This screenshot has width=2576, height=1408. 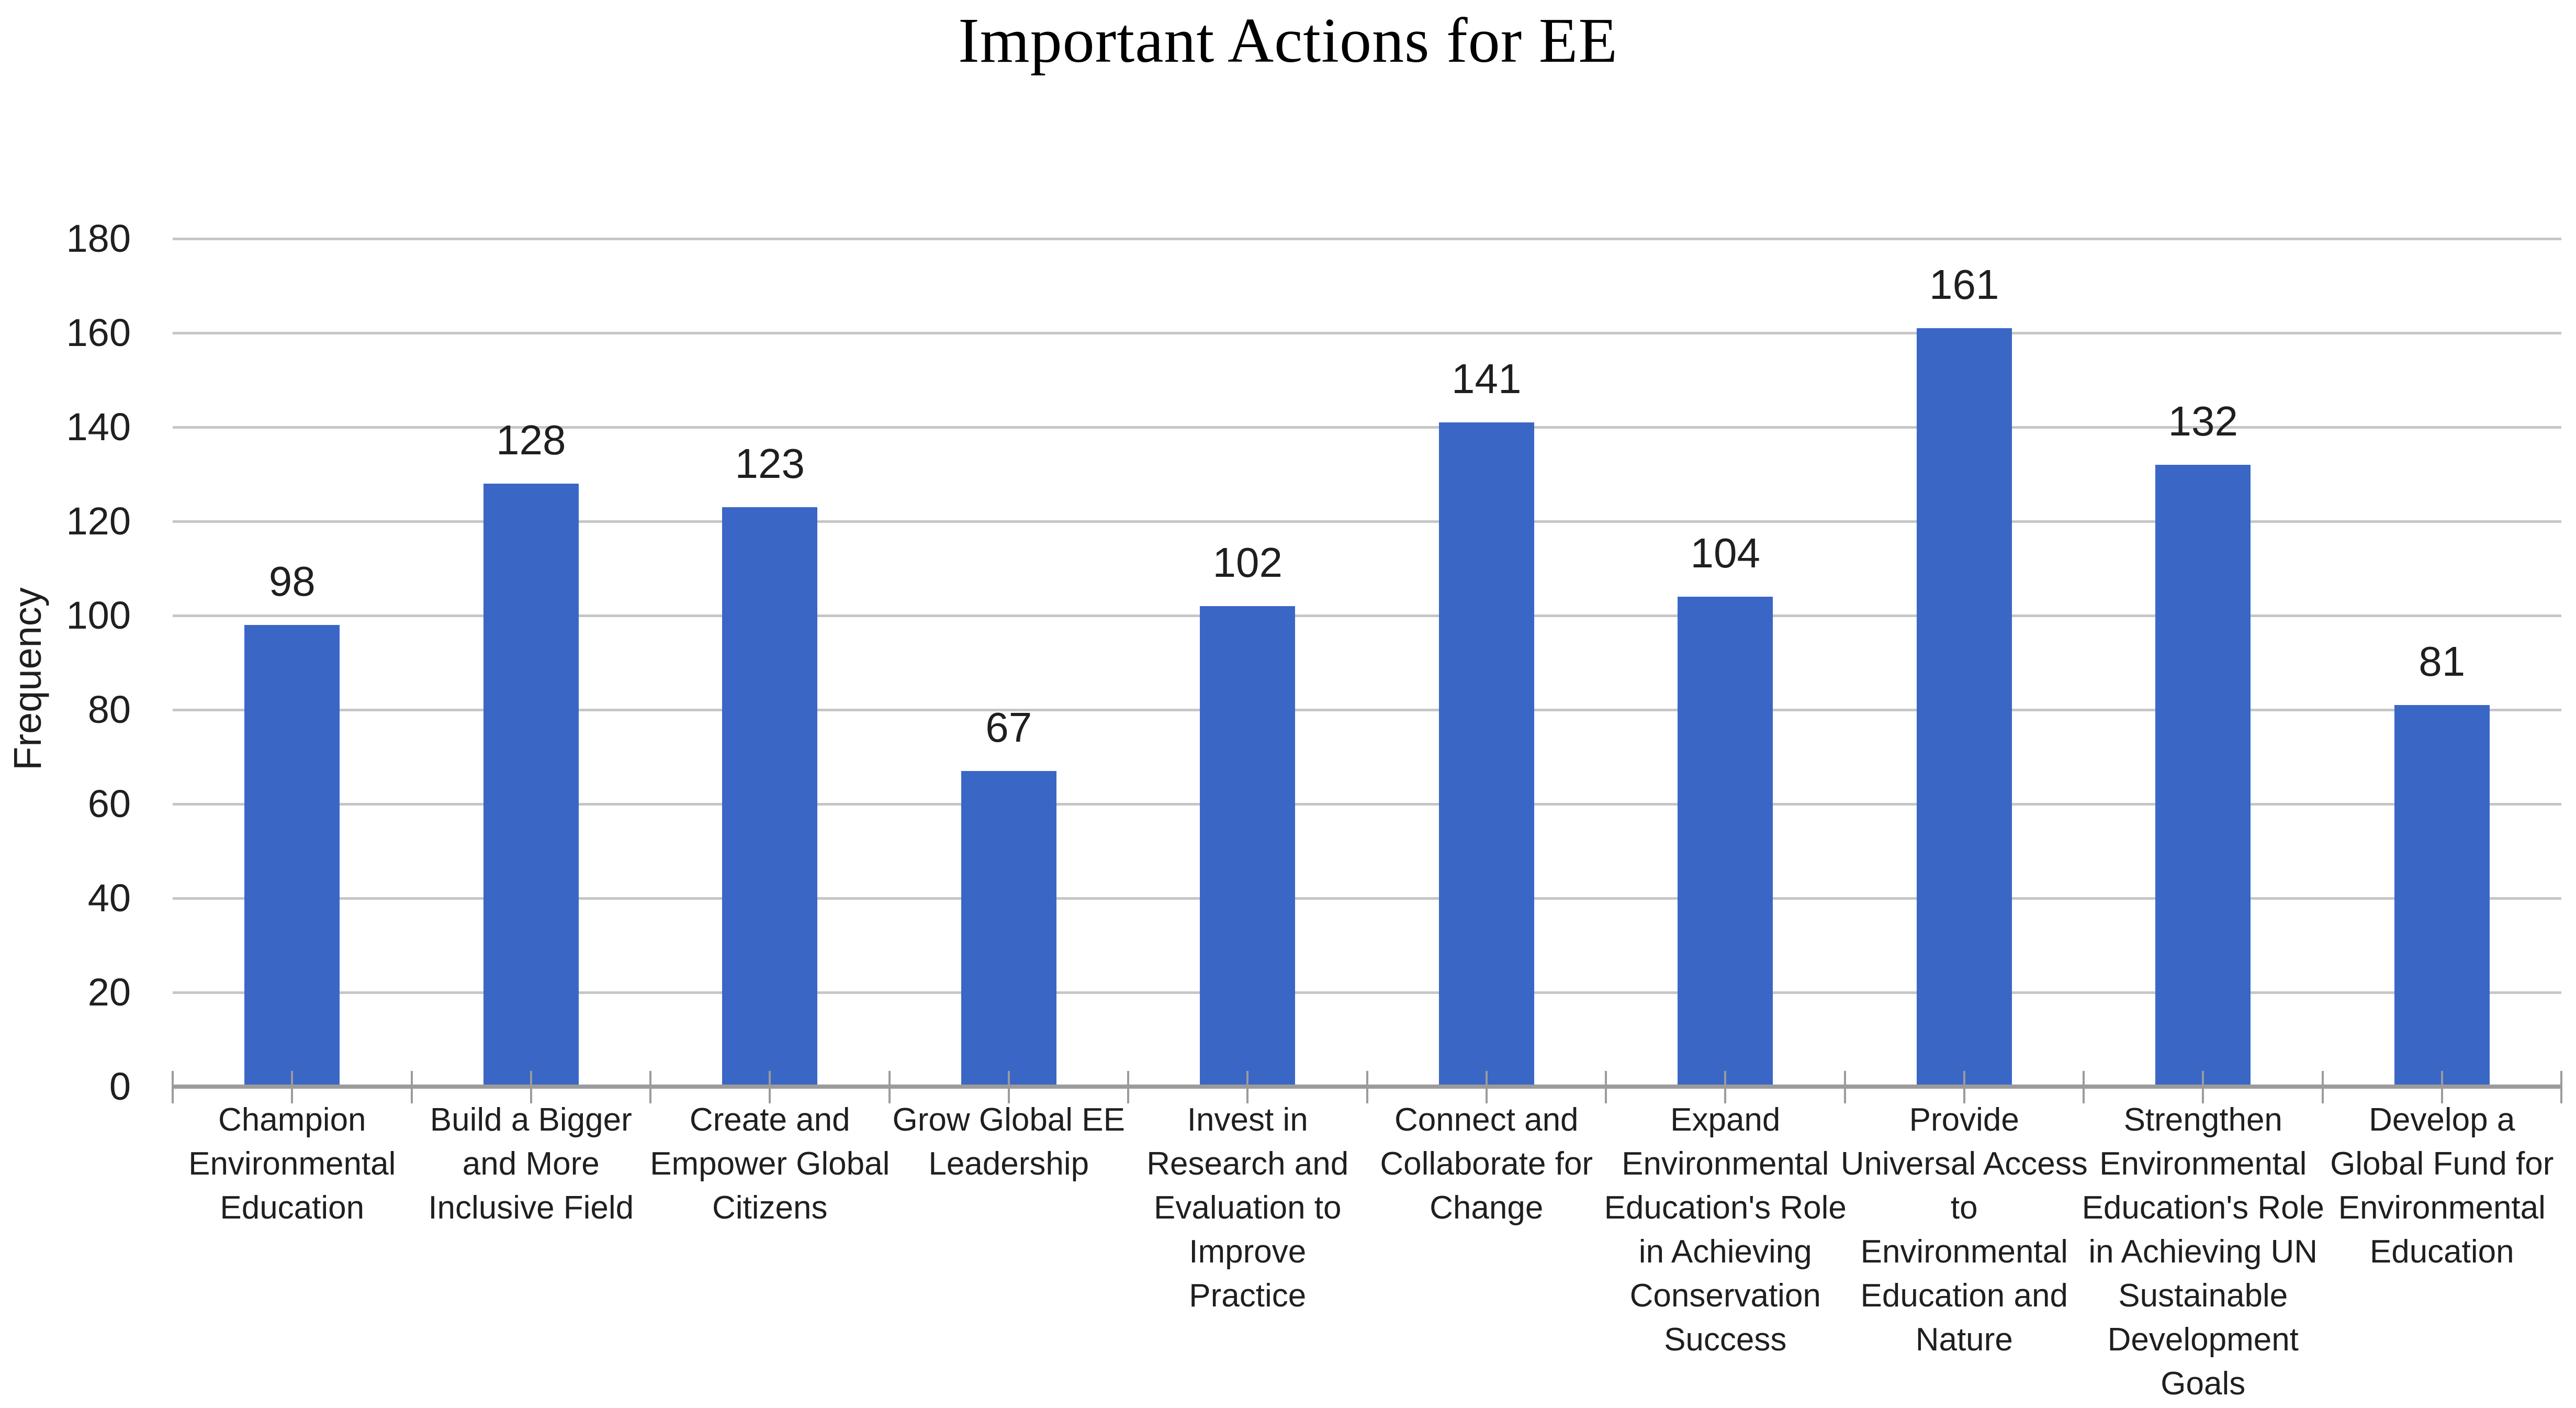 What do you see at coordinates (120, 1086) in the screenshot?
I see `y-tick-label: 0` at bounding box center [120, 1086].